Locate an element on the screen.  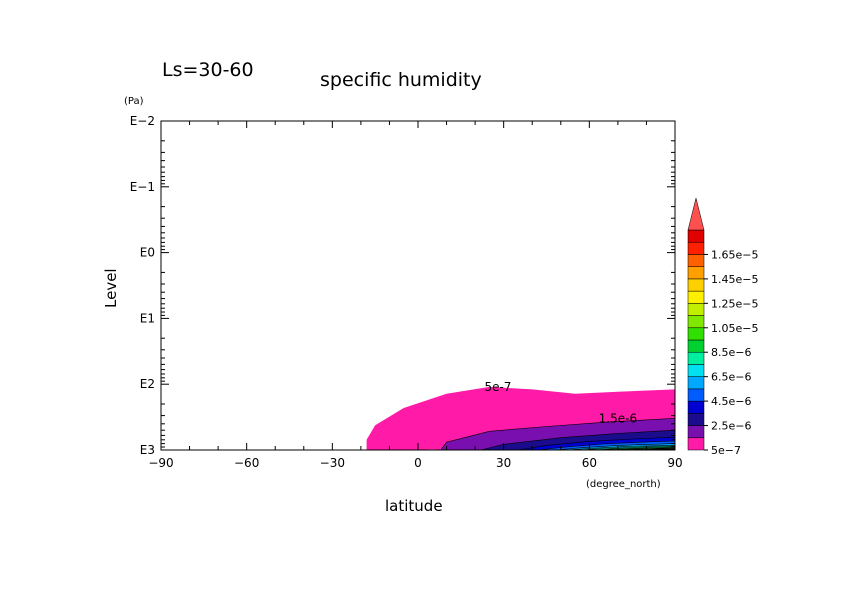
contour-labels: 5e-7 1.5e-6 is located at coordinates (560, 402).